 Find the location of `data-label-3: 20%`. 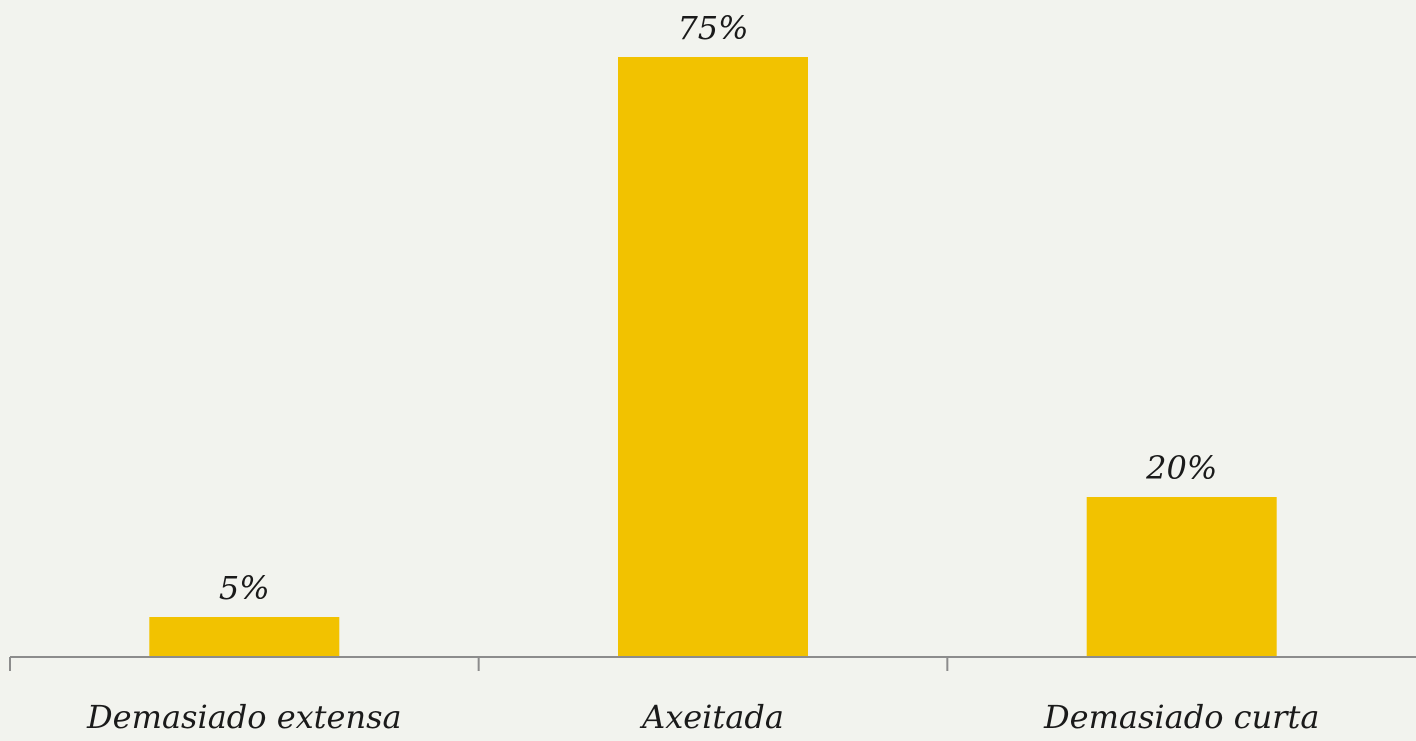

data-label-3: 20% is located at coordinates (1181, 468).